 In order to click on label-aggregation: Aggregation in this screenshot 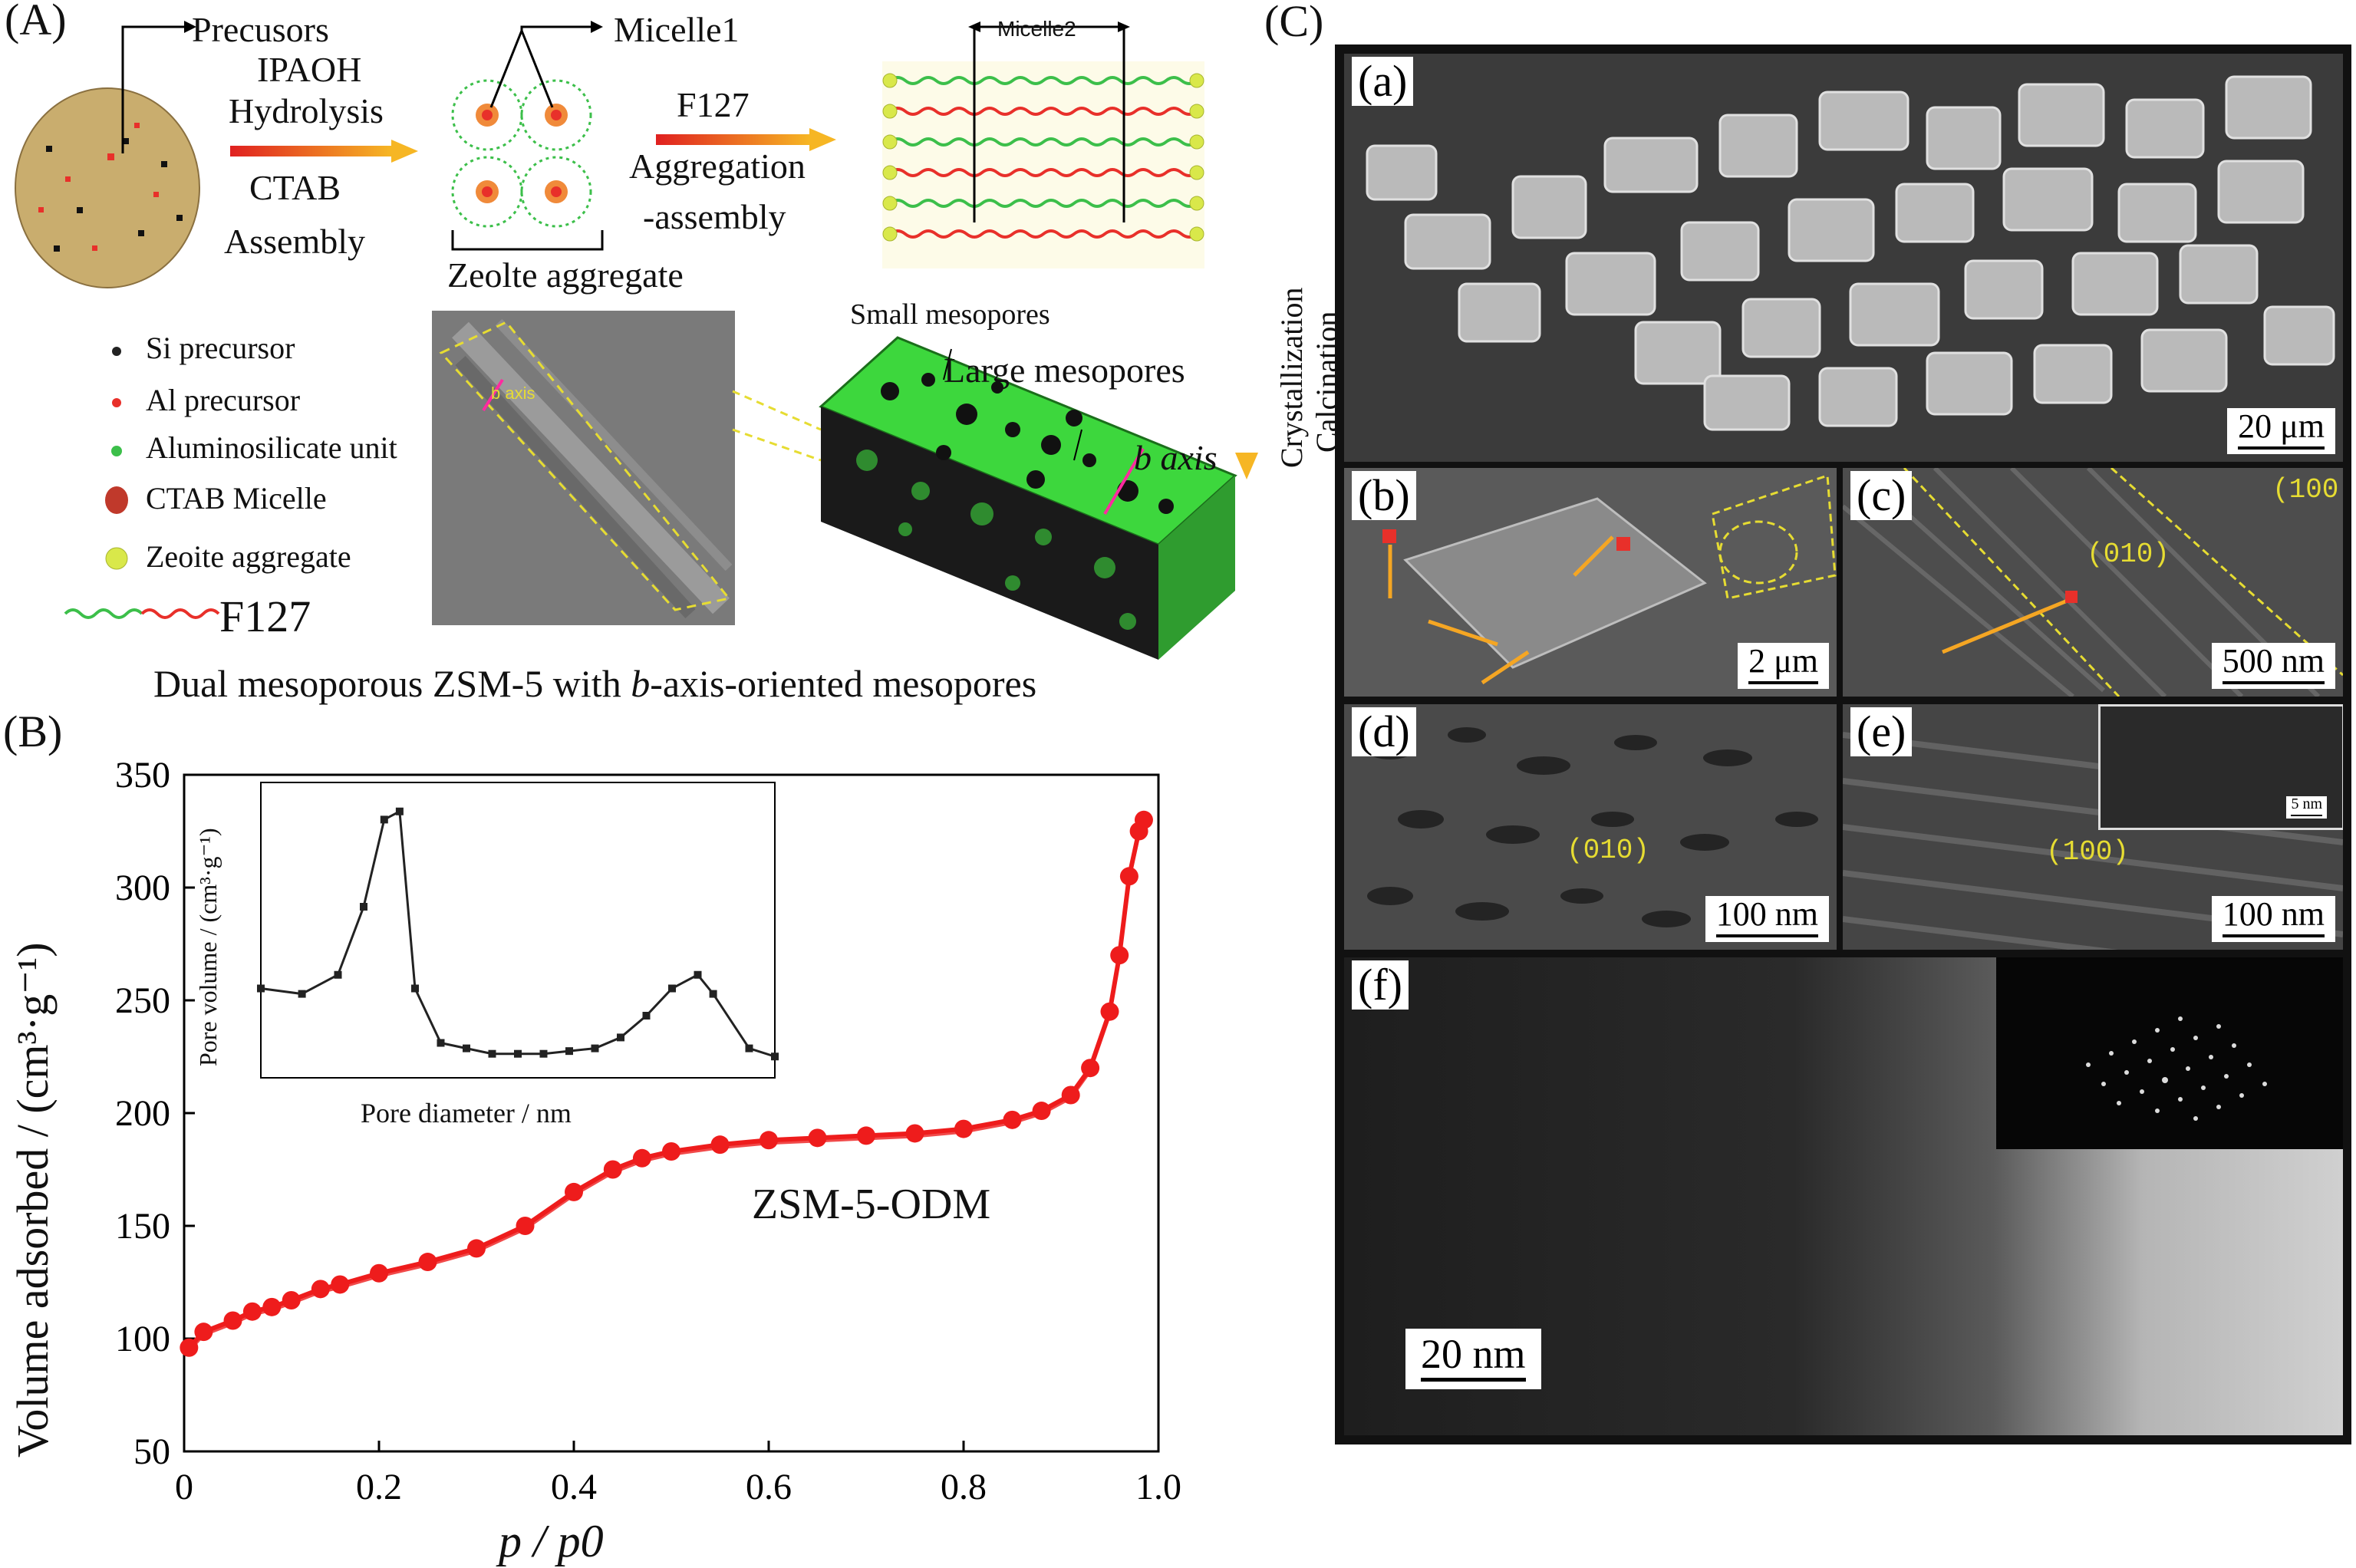, I will do `click(717, 166)`.